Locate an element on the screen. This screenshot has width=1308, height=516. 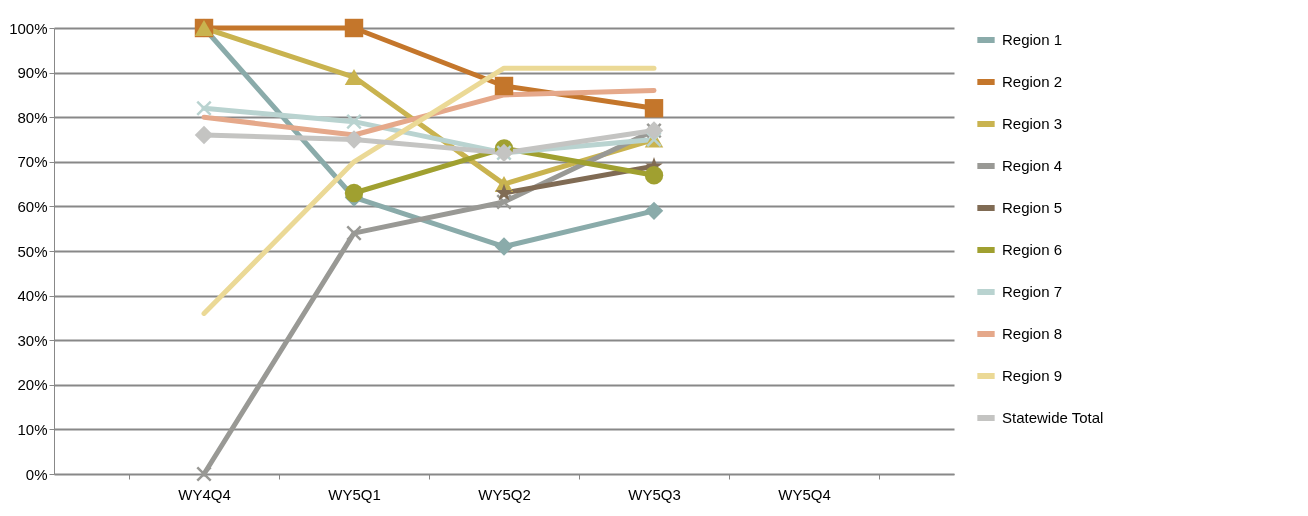
y-tick-label: 20% is located at coordinates (32, 385).